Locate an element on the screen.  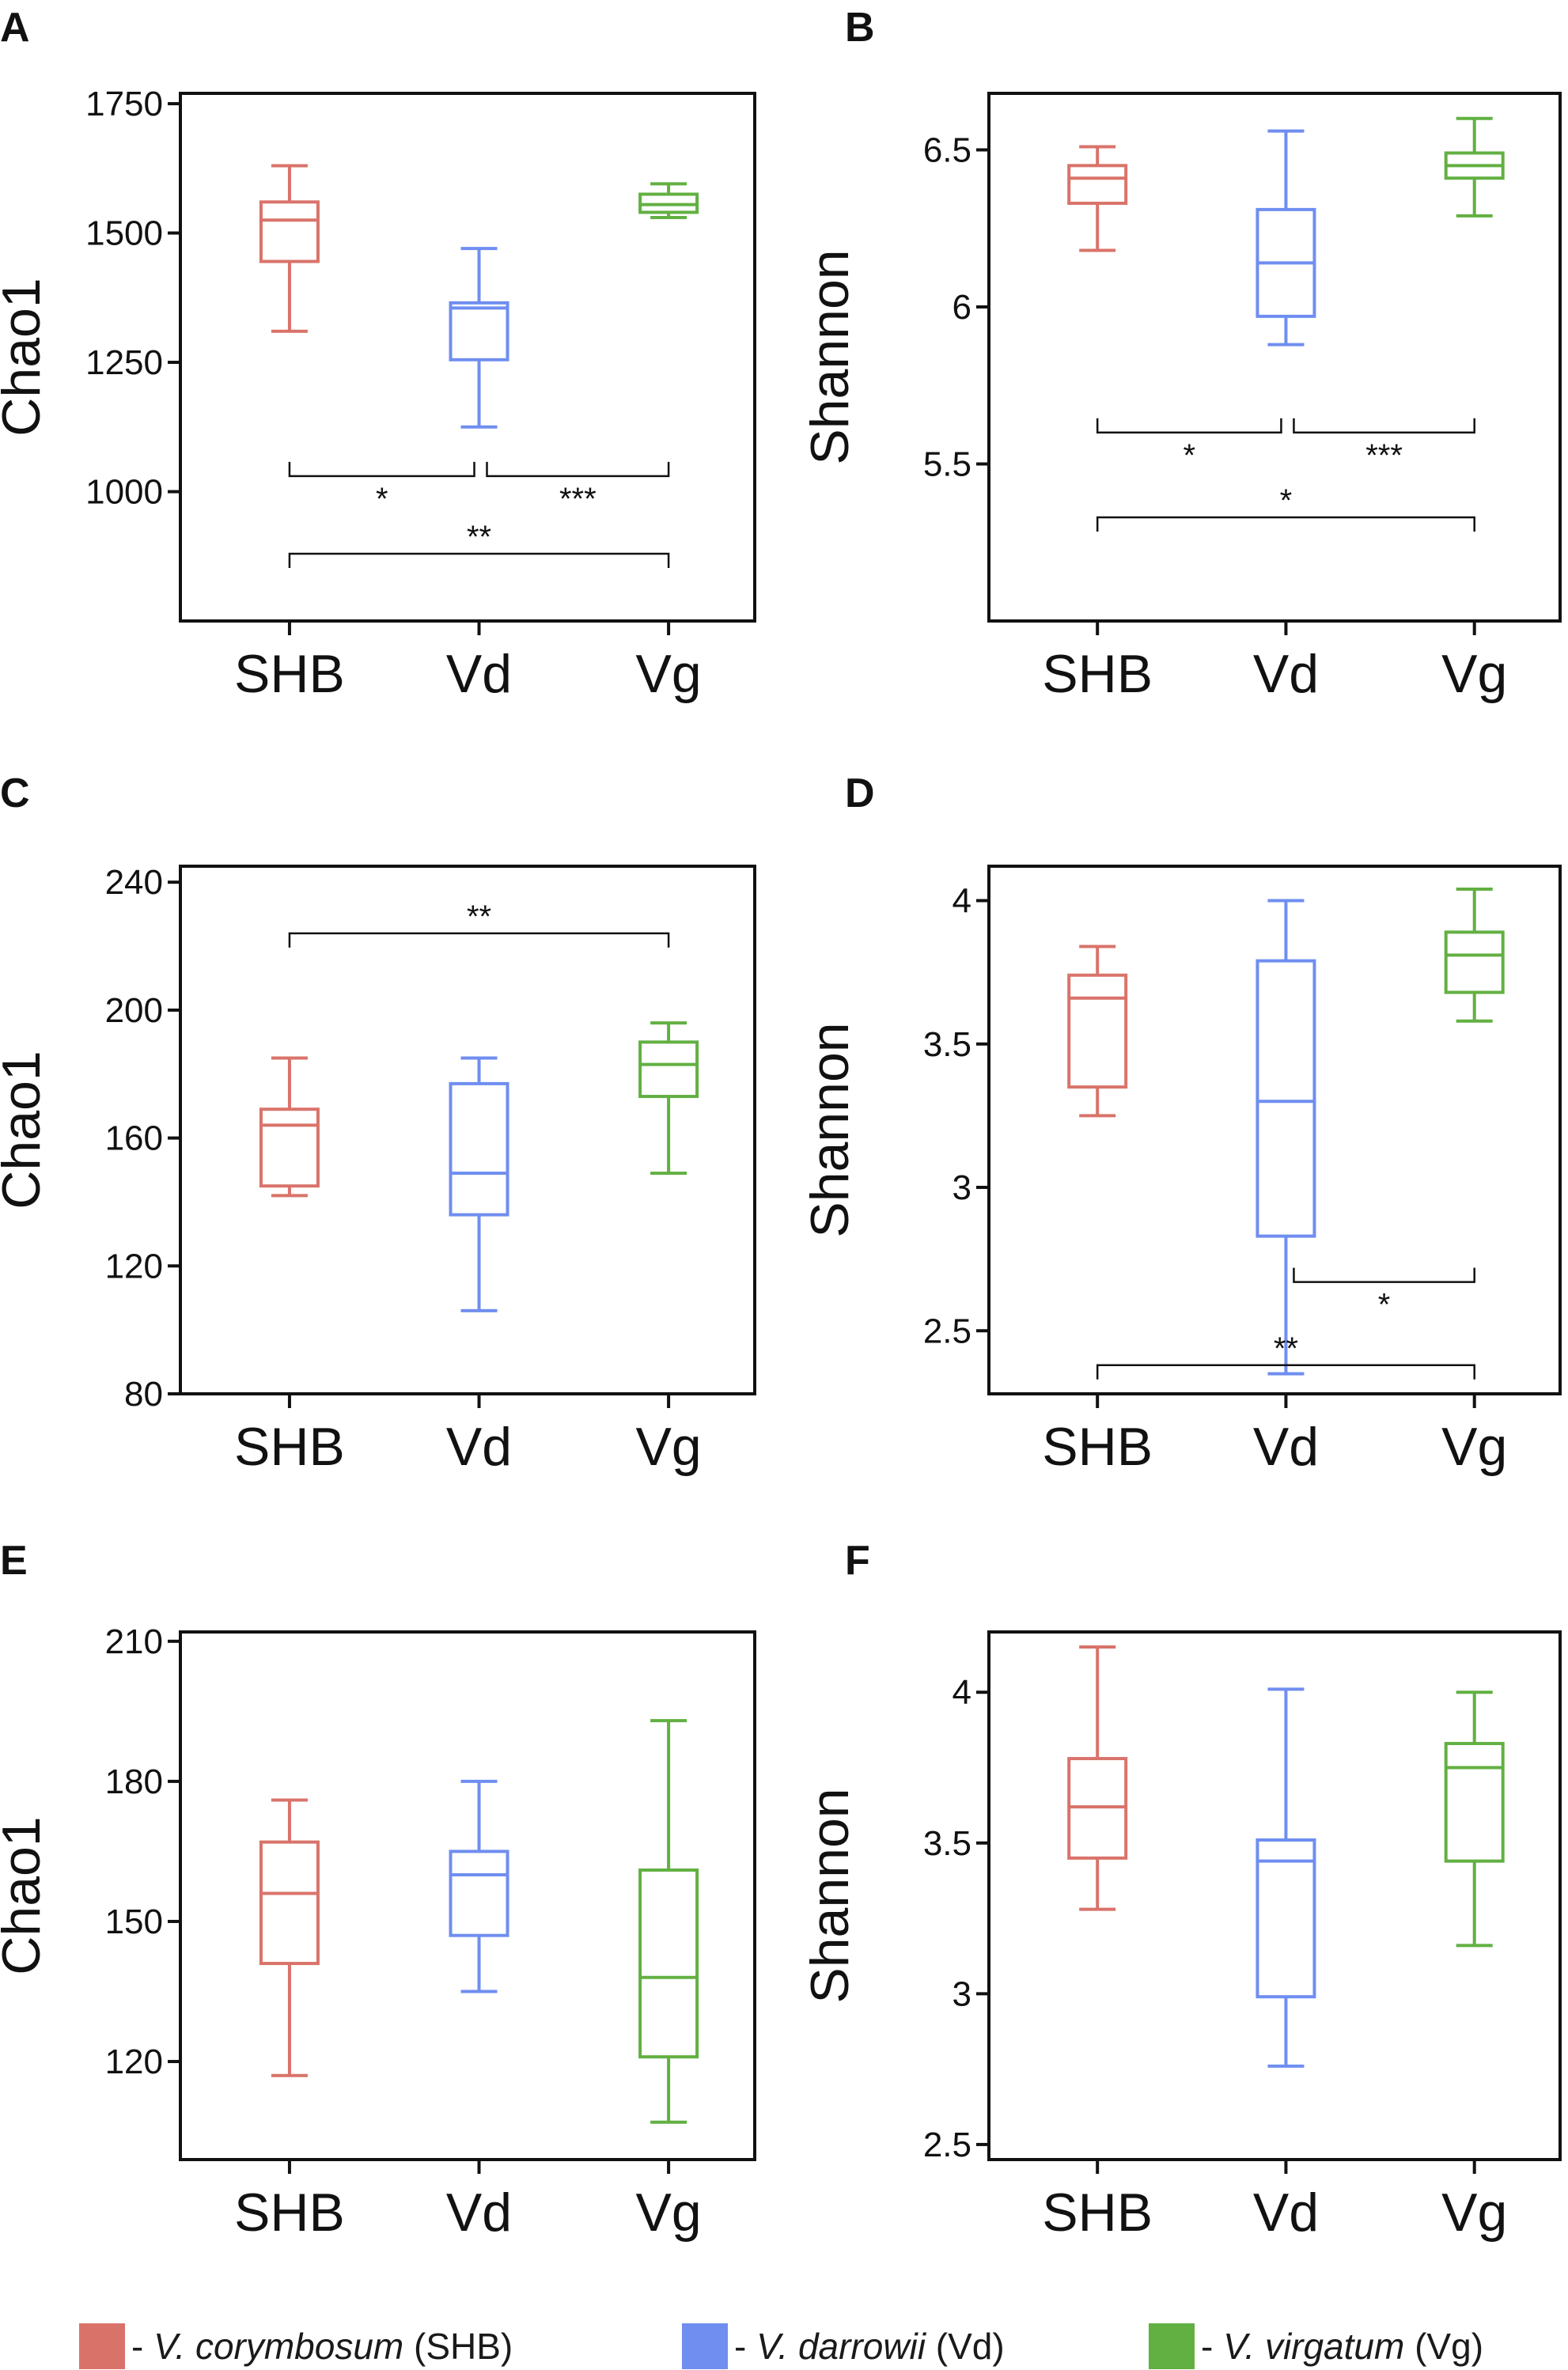
panel-c: C 80 120 160 200 240 Chao1 SHB Vd Vg ** is located at coordinates (378, 1123).